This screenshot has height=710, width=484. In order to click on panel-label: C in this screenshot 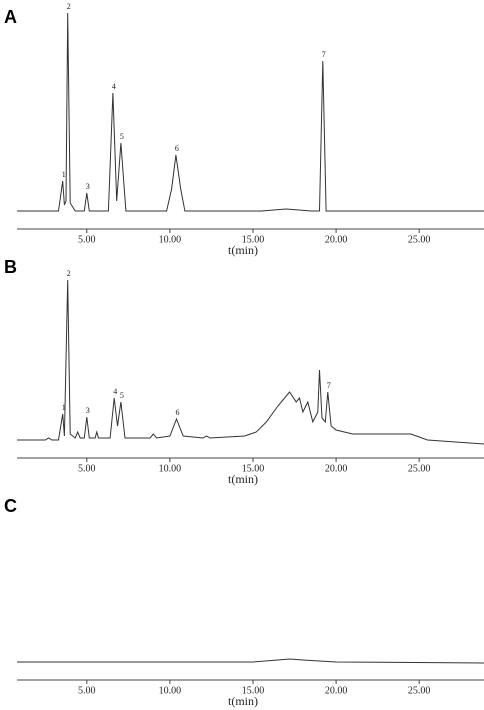, I will do `click(10, 506)`.